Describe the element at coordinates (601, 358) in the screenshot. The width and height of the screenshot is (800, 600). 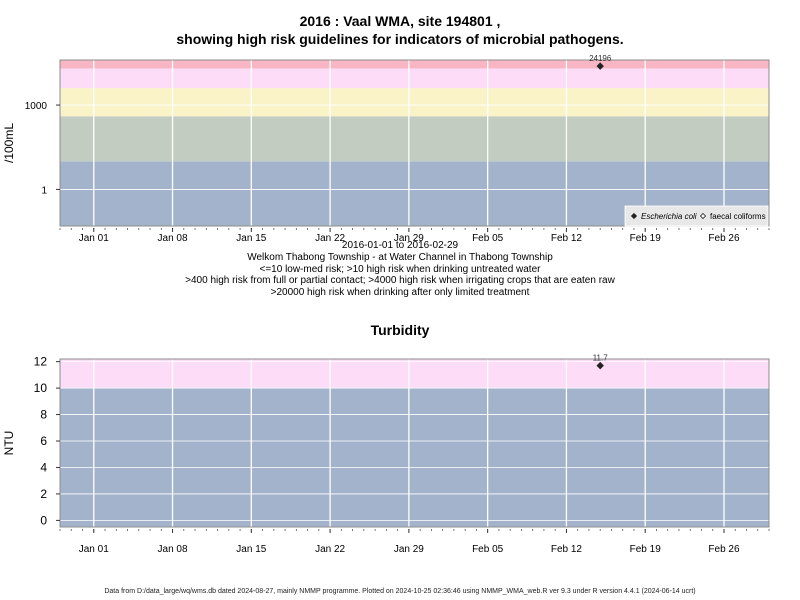
I see `turbidity-data-label-0-0: 11.7` at that location.